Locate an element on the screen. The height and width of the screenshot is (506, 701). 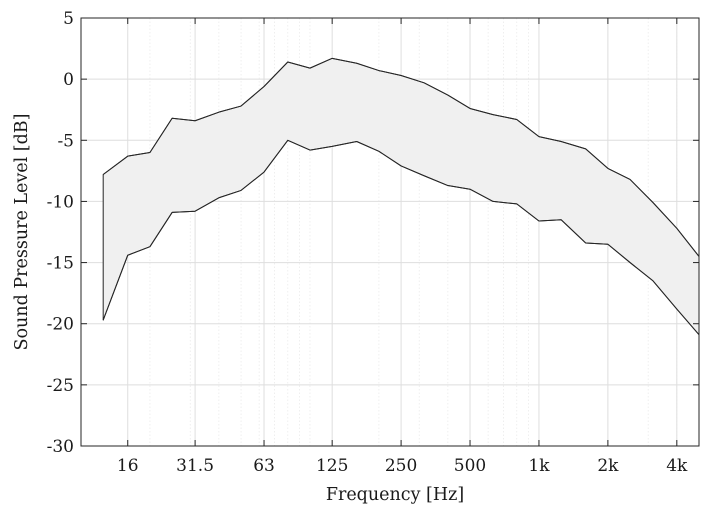
x-tick-label: 2k is located at coordinates (608, 466).